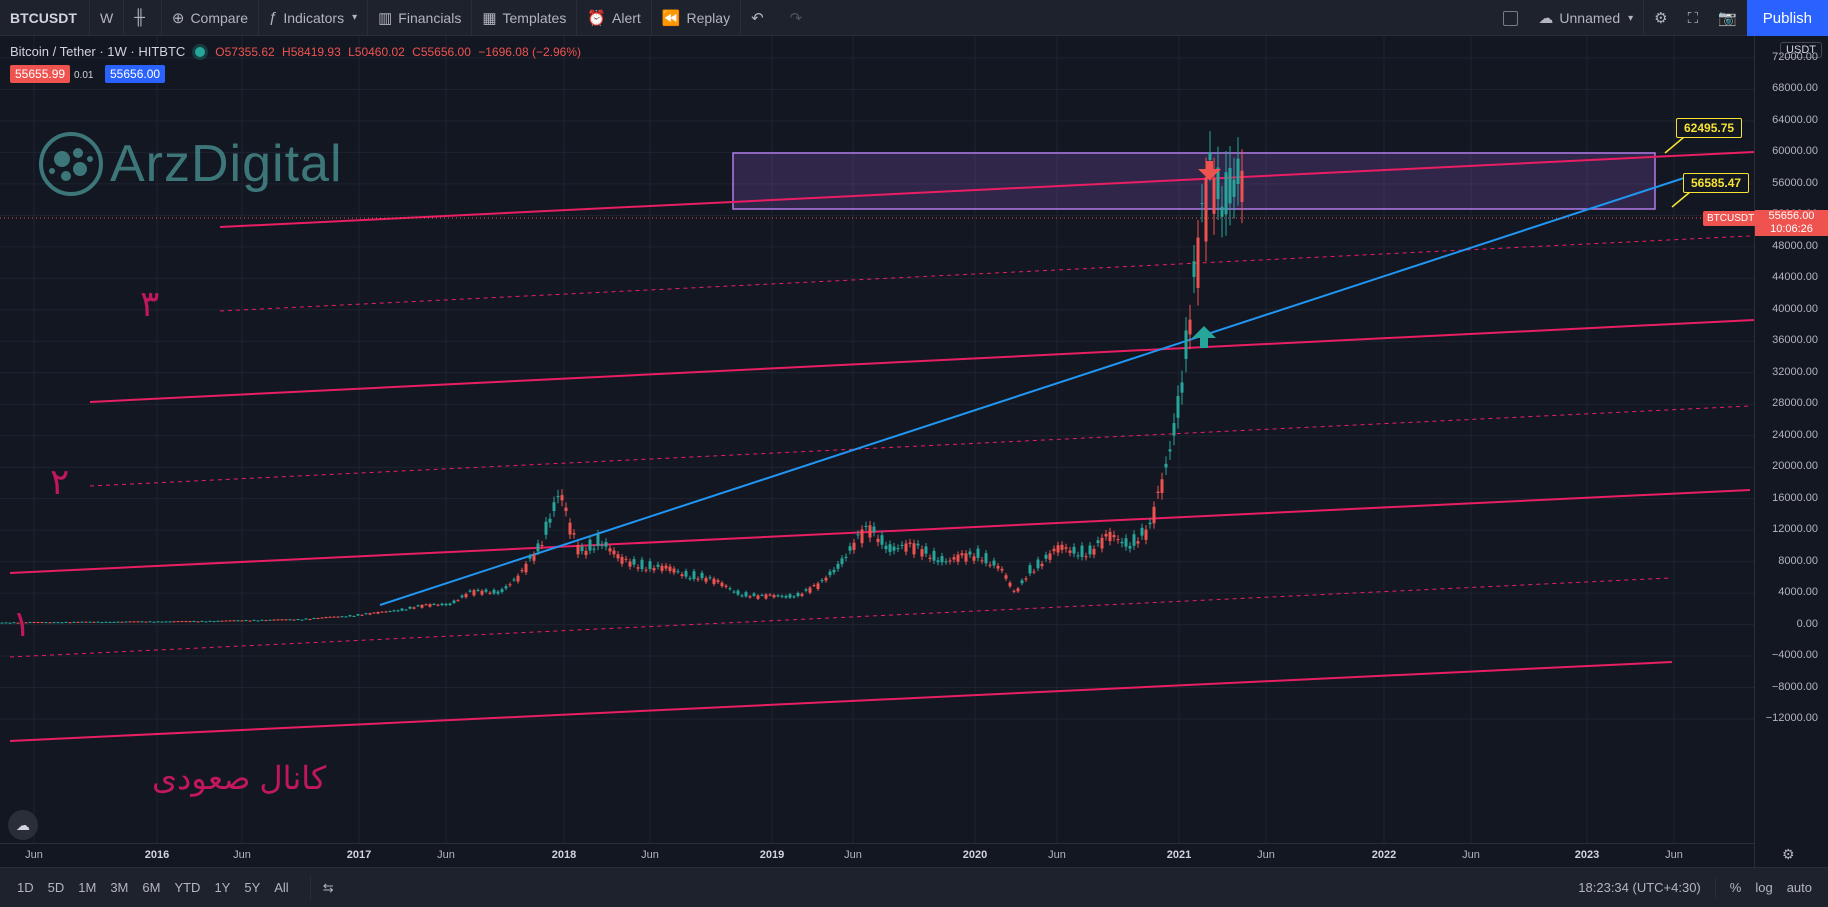  What do you see at coordinates (22, 623) in the screenshot?
I see `zone-label-1: ۱` at bounding box center [22, 623].